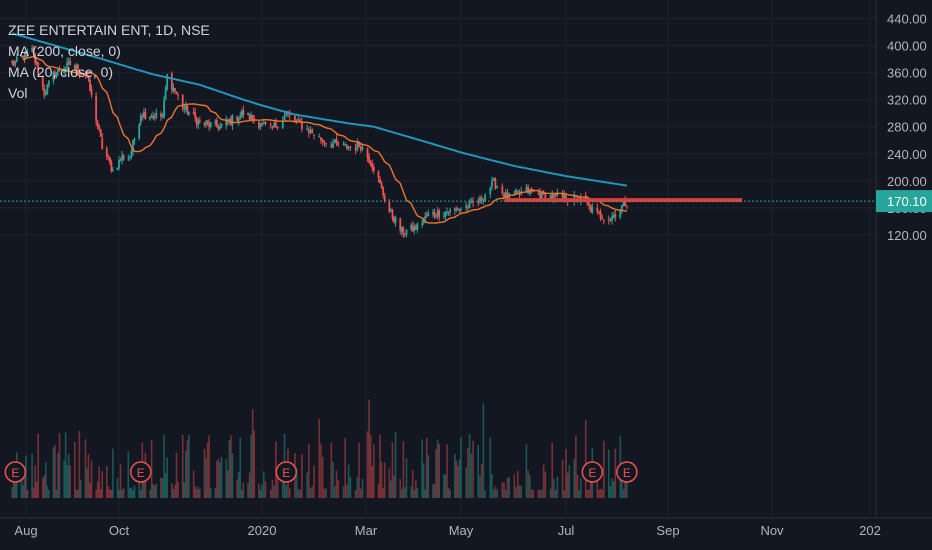  I want to click on symbol-title: ZEE ENTERTAIN ENT, 1D, NSE, so click(109, 30).